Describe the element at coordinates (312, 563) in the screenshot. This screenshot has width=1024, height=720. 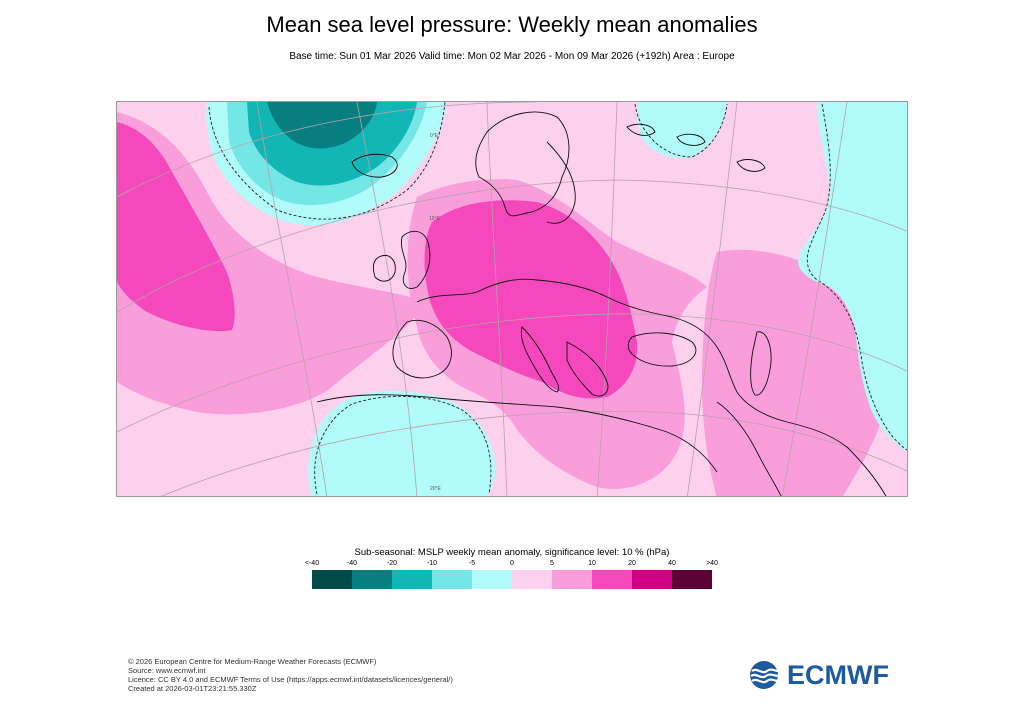
I see `legend-tick: <-40` at that location.